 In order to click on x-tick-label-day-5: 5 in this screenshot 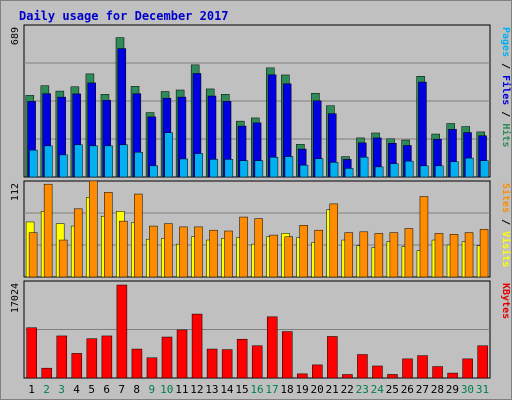, I will do `click(91, 389)`.